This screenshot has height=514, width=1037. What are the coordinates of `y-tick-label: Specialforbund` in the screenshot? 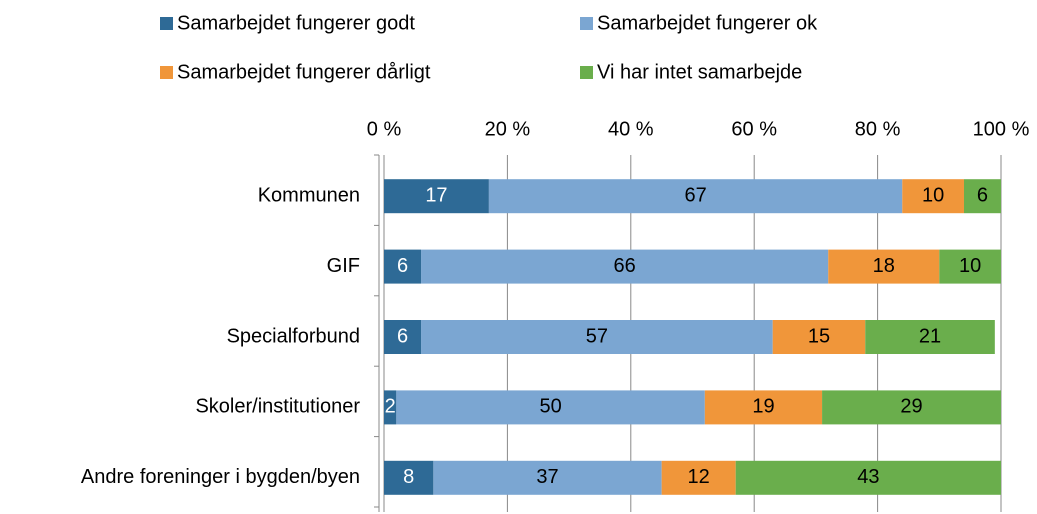 It's located at (293, 336).